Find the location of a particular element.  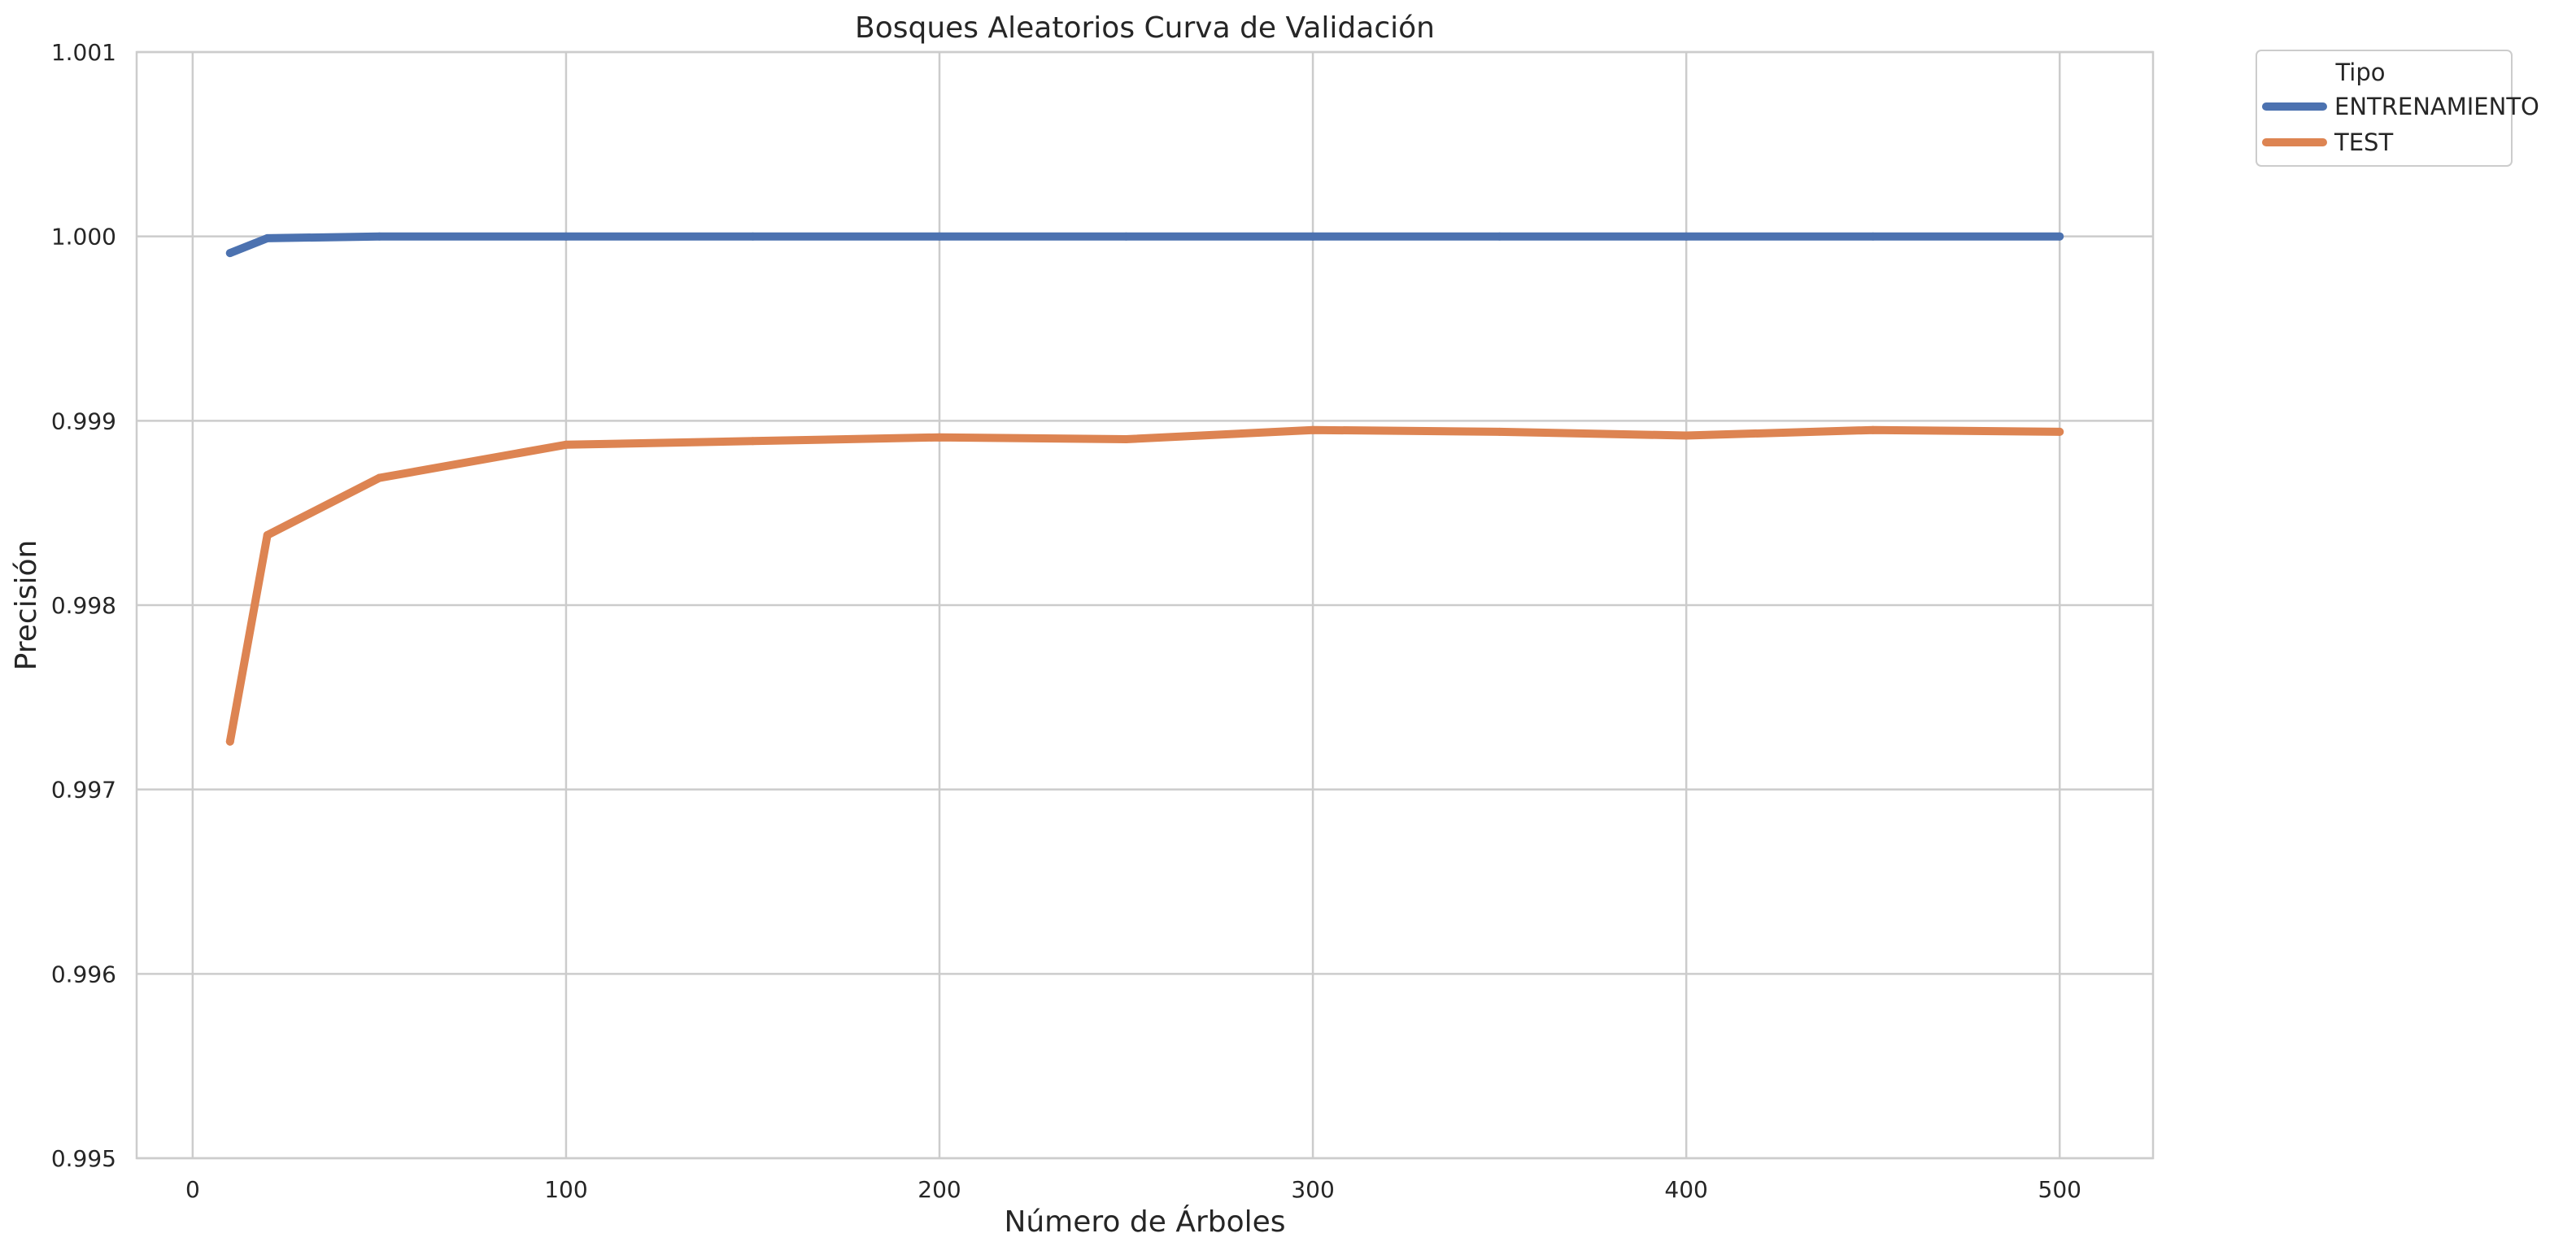

series-line is located at coordinates (1144, 245).